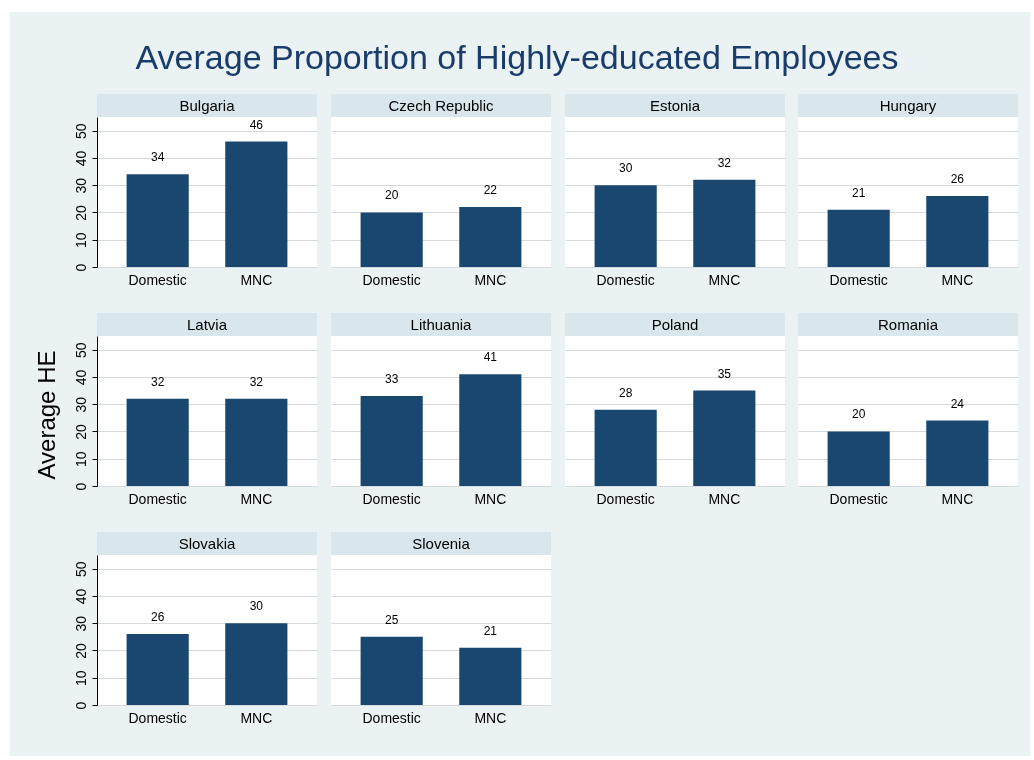  What do you see at coordinates (441, 105) in the screenshot?
I see `chart-title: Czech Republic` at bounding box center [441, 105].